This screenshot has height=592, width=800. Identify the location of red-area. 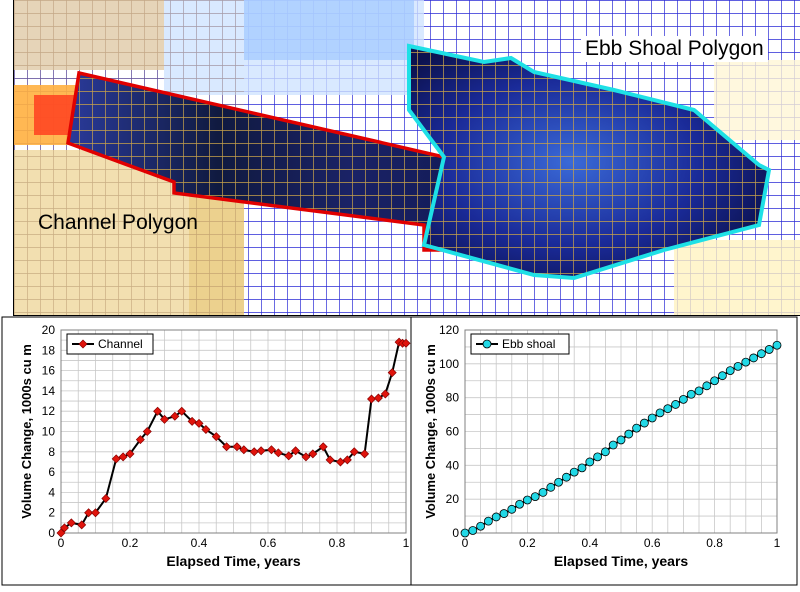
(54, 115).